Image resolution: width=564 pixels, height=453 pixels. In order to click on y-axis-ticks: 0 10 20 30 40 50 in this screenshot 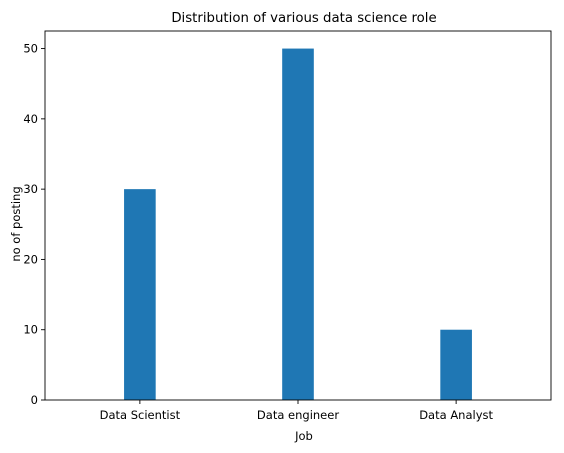, I will do `click(34, 224)`.